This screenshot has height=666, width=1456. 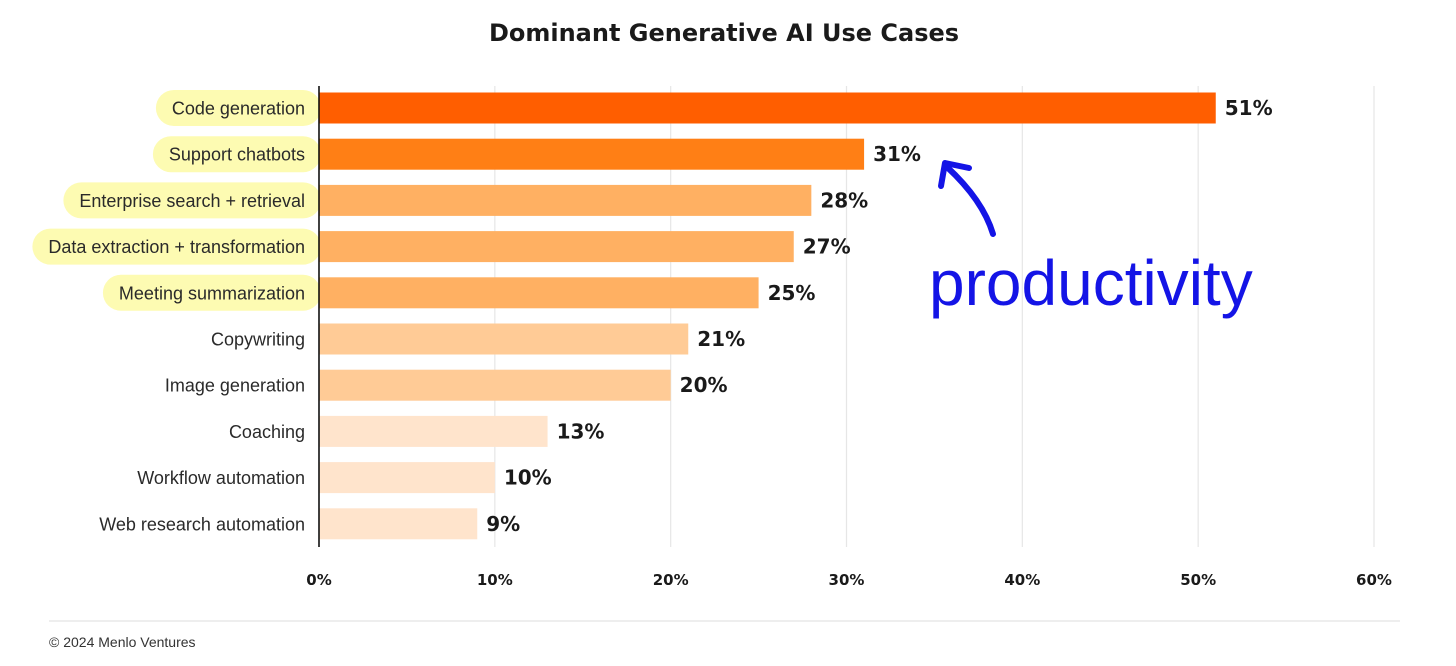 I want to click on x-tick-label: 20%, so click(x=671, y=580).